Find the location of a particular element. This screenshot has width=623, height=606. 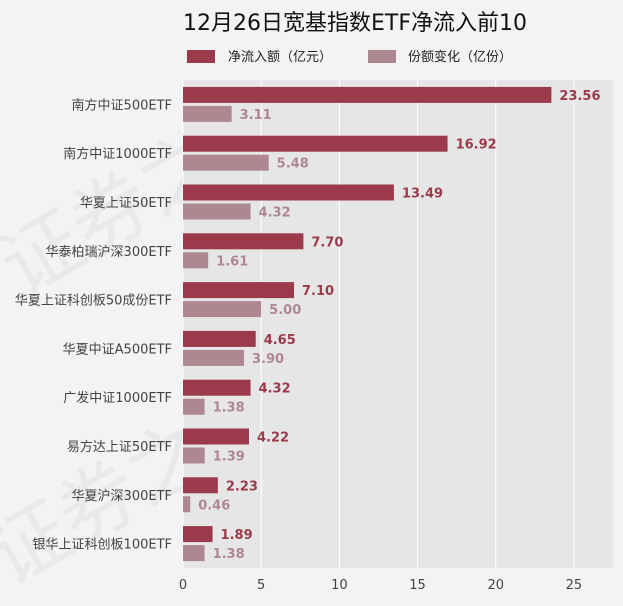

value-label: 0.46 is located at coordinates (214, 505).